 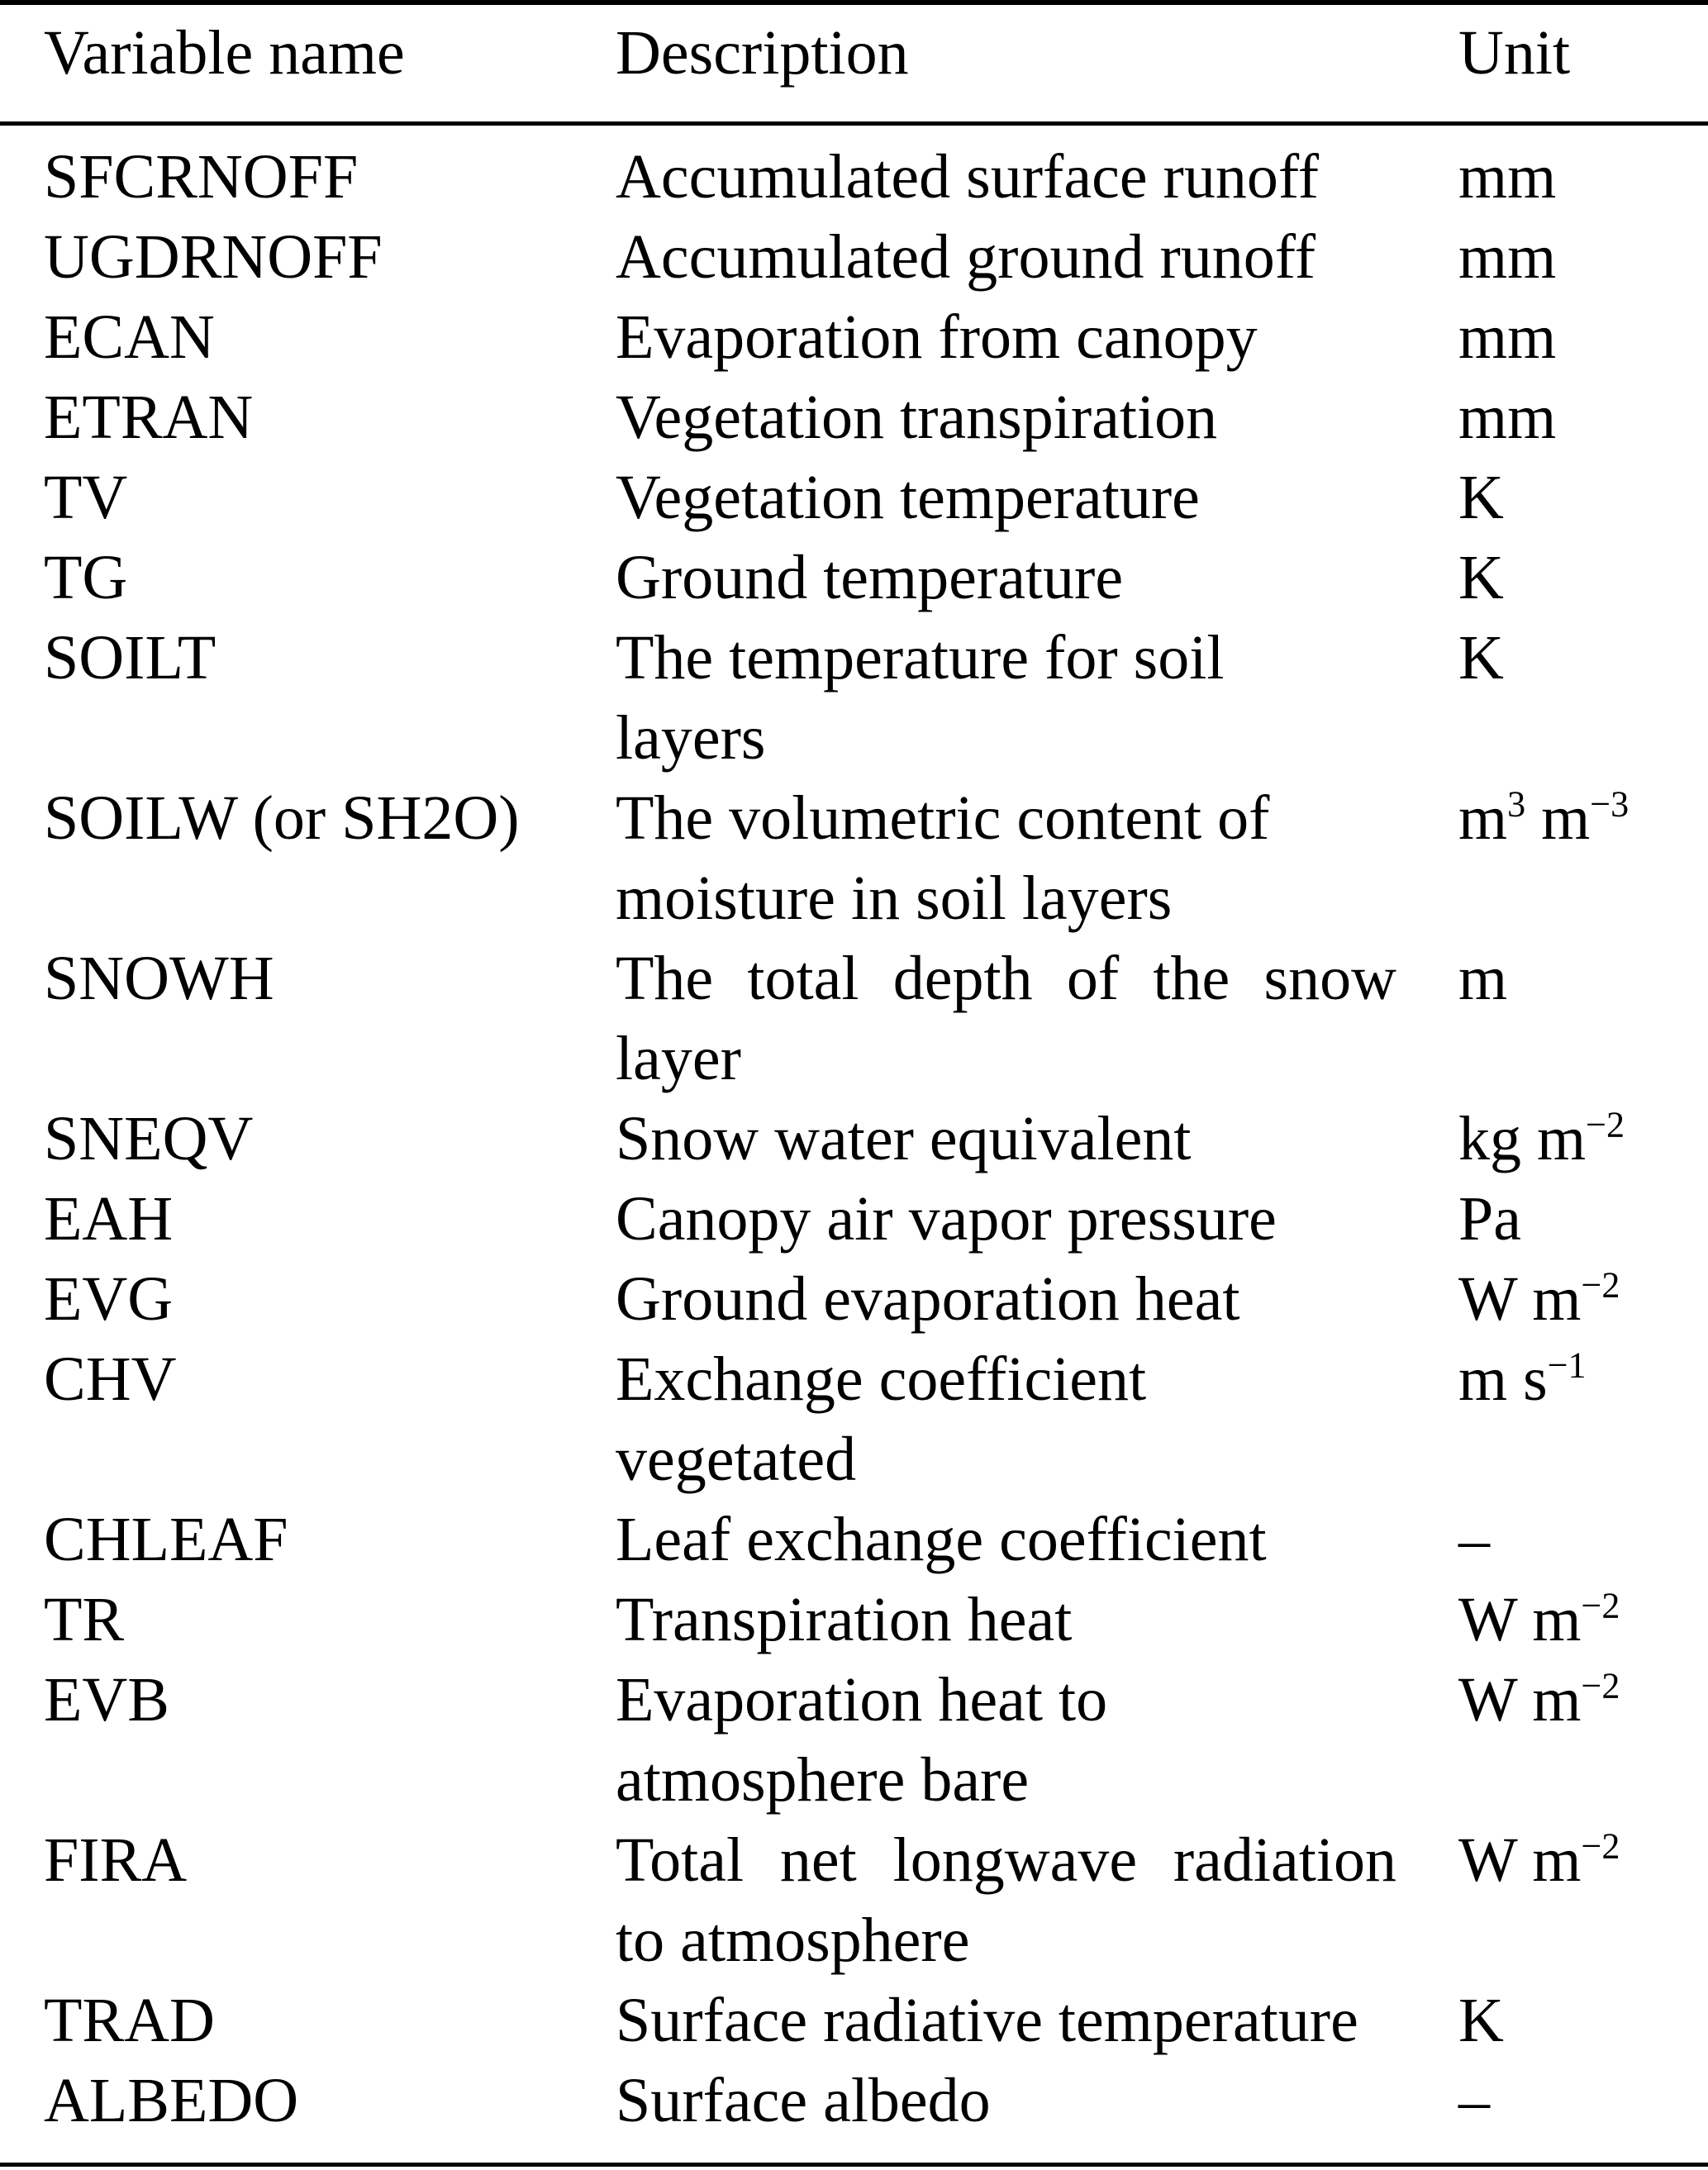 I want to click on description-line: moisture in soil layers, so click(x=894, y=898).